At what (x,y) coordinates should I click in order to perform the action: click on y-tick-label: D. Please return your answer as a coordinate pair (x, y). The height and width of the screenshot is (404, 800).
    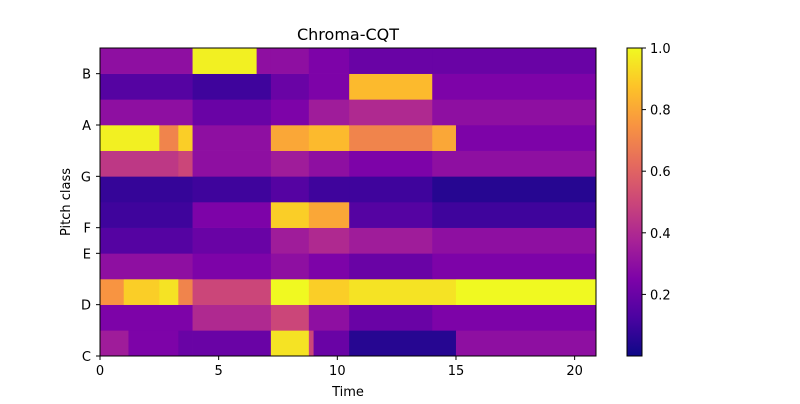
    Looking at the image, I should click on (86, 306).